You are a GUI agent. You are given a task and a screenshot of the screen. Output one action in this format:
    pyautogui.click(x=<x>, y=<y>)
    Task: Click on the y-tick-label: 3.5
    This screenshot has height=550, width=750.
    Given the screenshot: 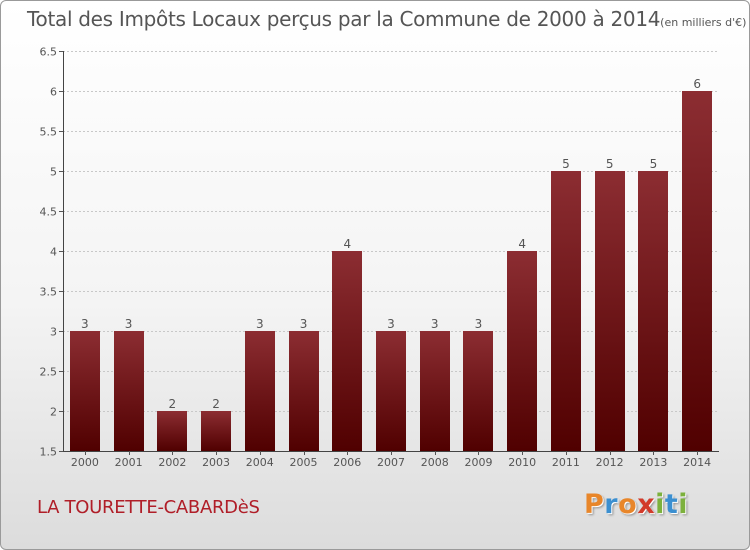 What is the action you would take?
    pyautogui.click(x=49, y=292)
    